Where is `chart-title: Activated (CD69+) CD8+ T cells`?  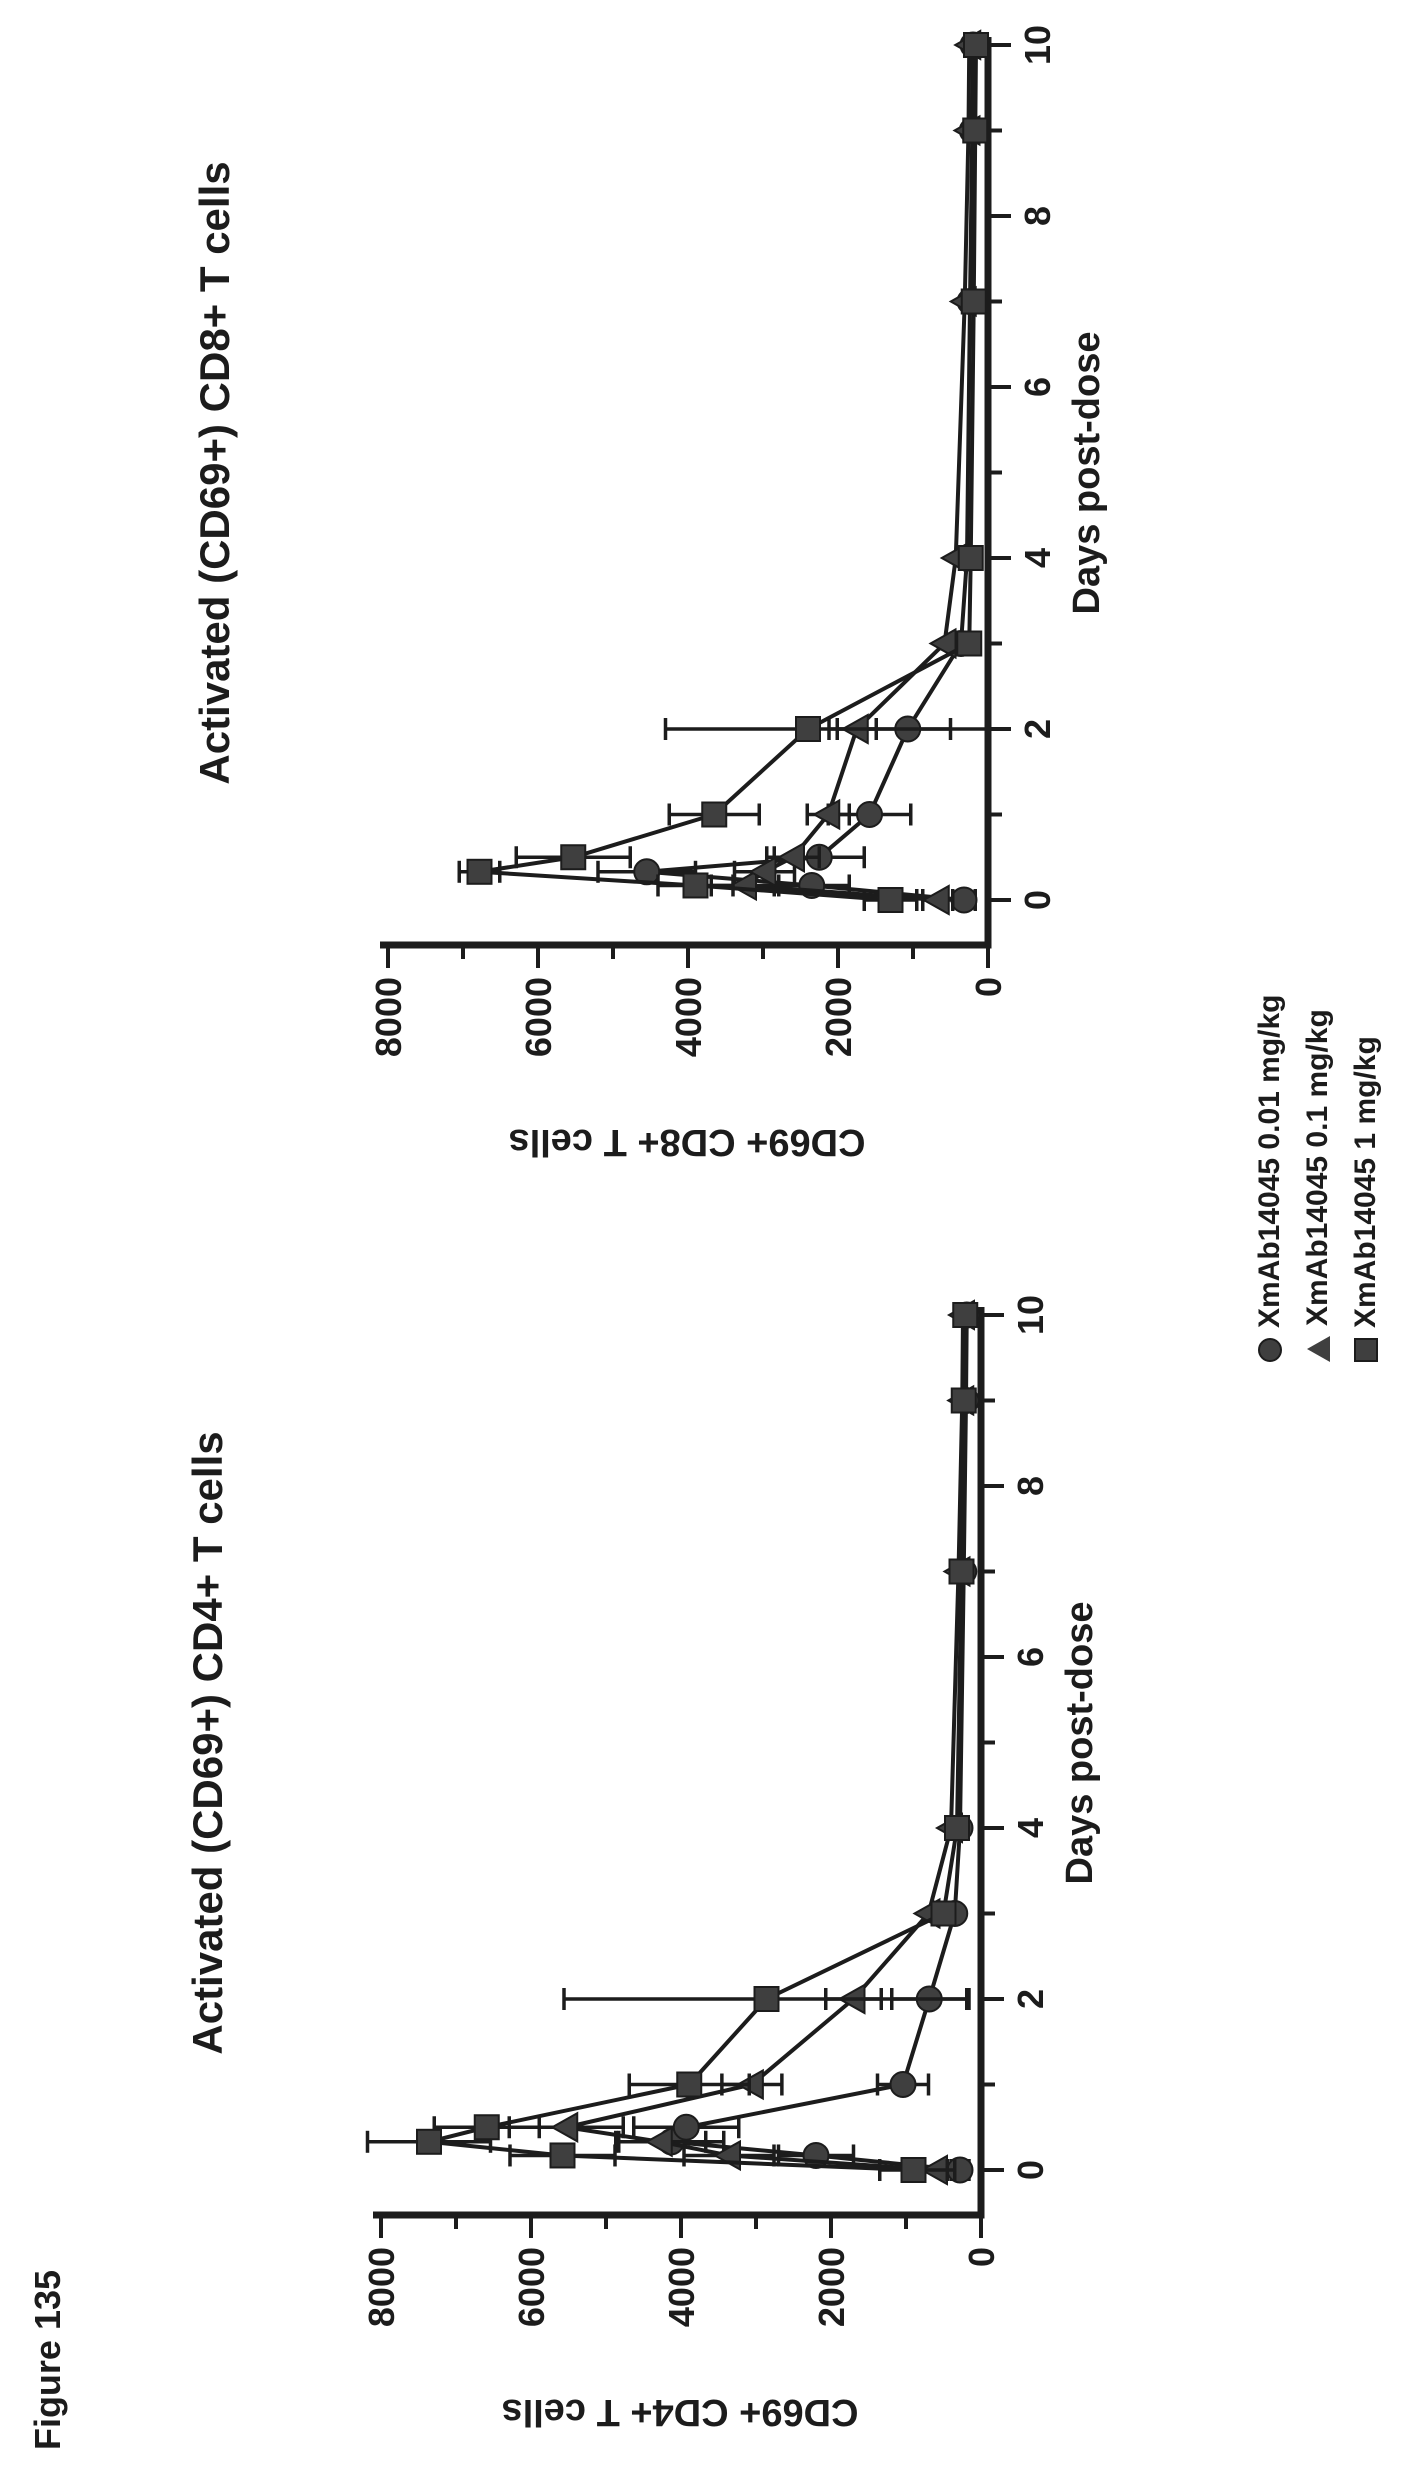
chart-title: Activated (CD69+) CD8+ T cells is located at coordinates (214, 472).